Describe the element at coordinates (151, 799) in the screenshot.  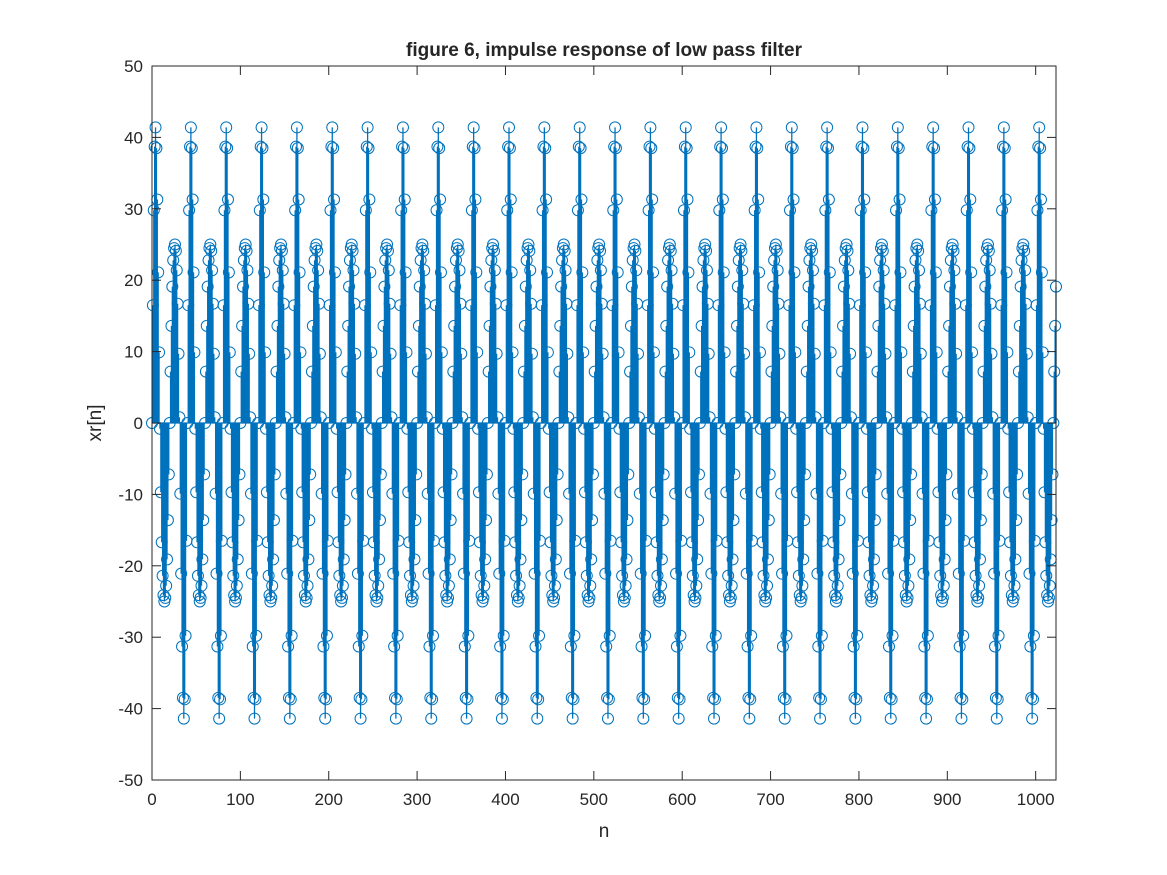
I see `x-tick-label: 0` at that location.